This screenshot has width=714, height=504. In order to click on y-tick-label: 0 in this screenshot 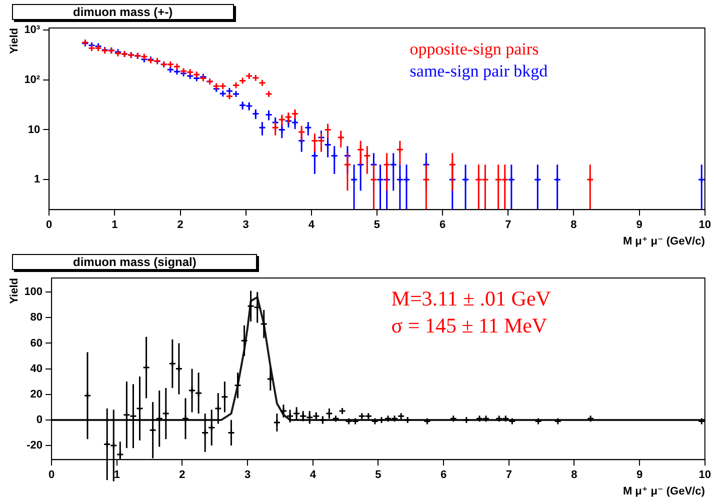, I will do `click(39, 420)`.